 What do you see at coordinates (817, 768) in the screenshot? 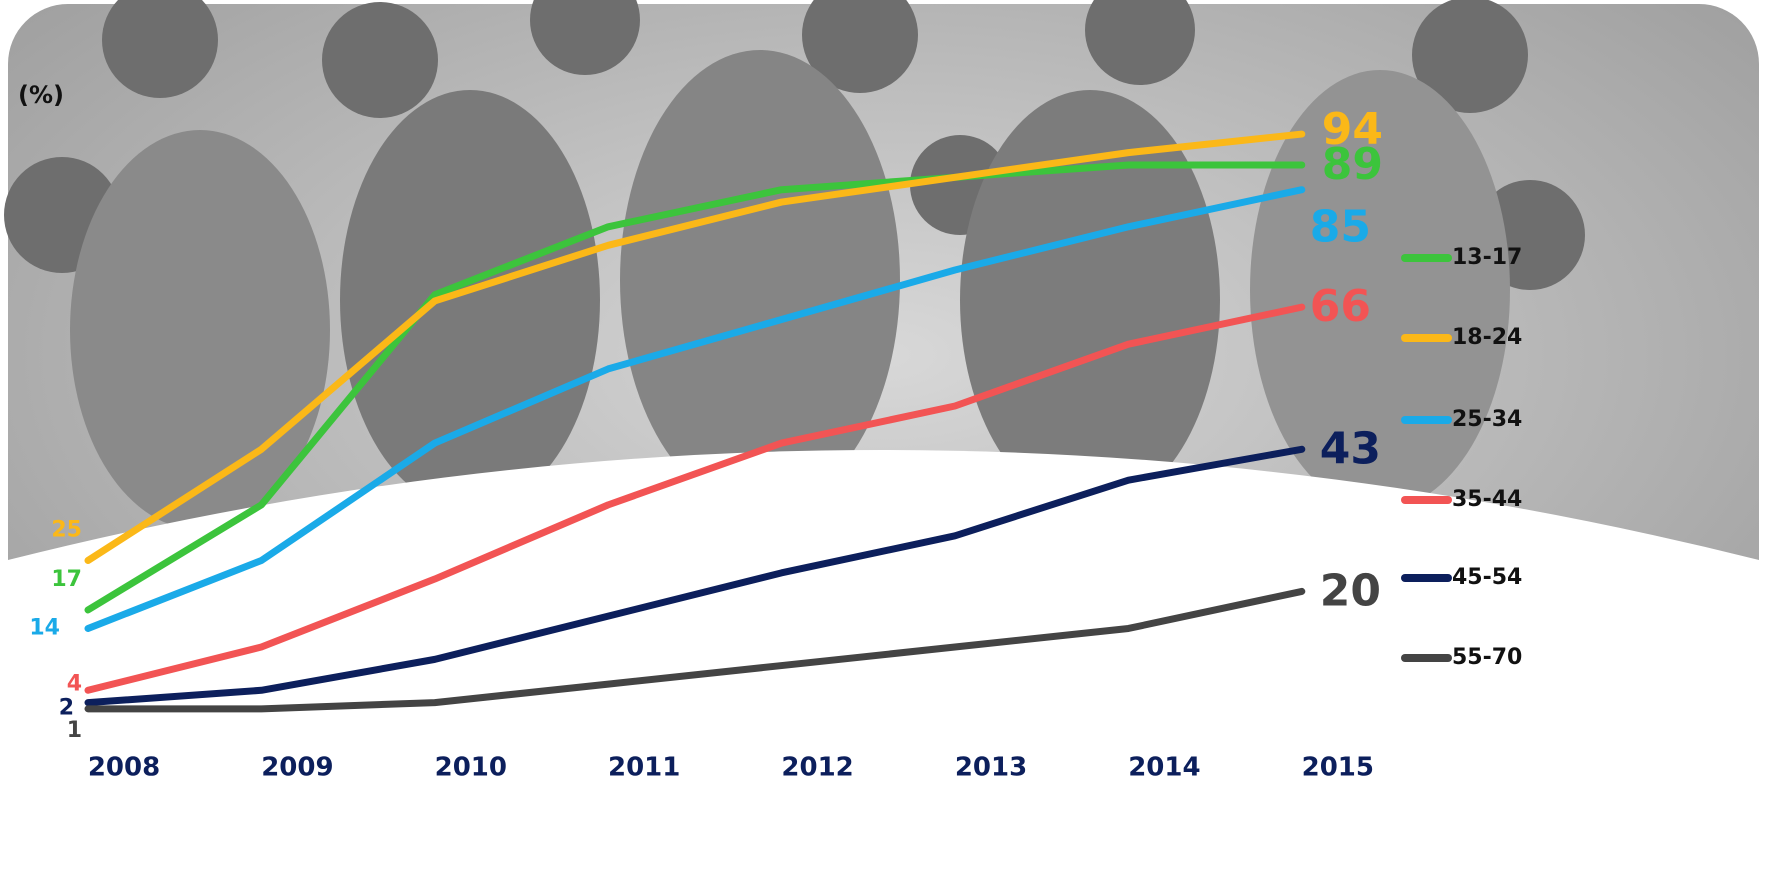
I see `x-tick-label: 2012` at bounding box center [817, 768].